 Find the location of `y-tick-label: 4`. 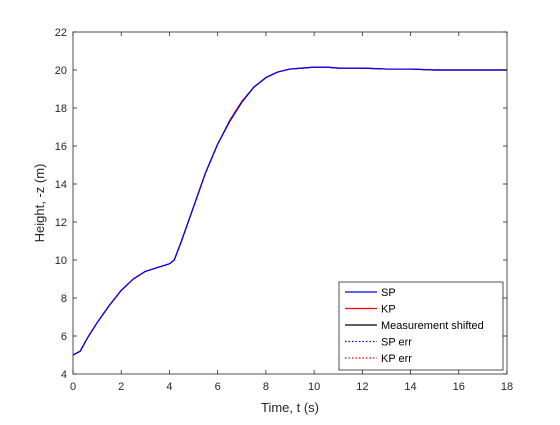

y-tick-label: 4 is located at coordinates (64, 375).